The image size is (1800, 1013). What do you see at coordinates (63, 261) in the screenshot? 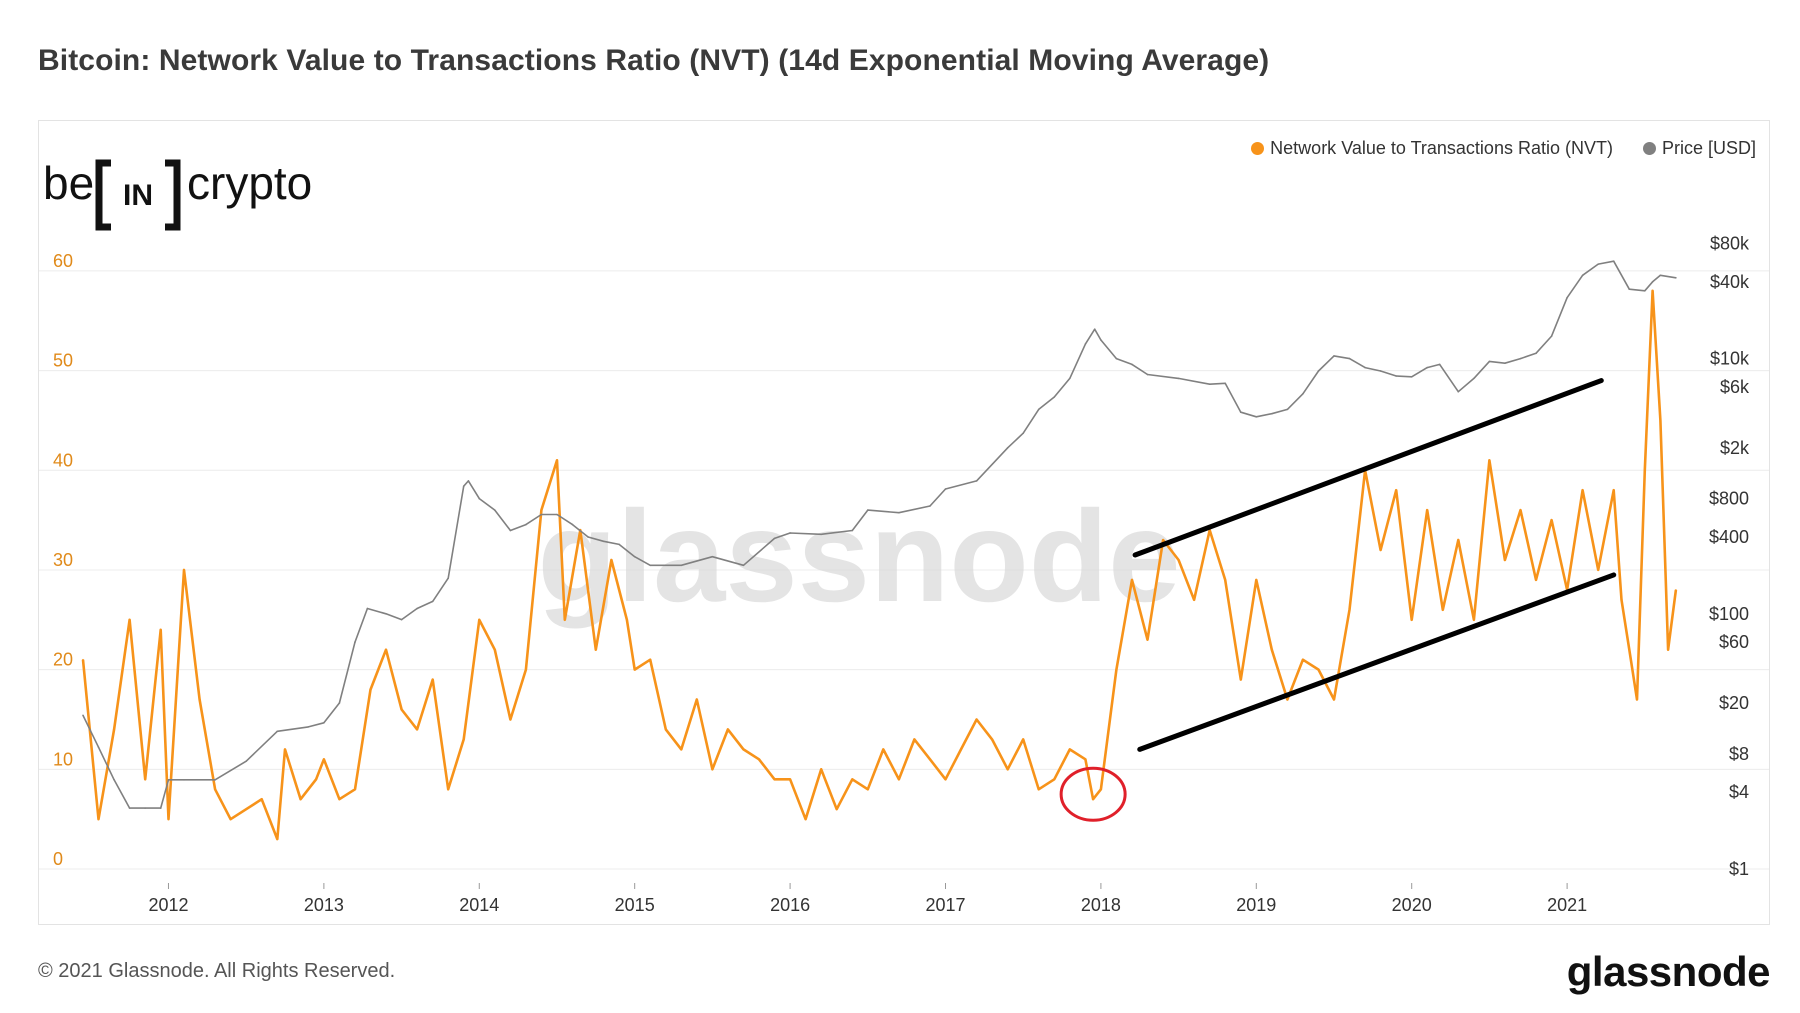
I see `y-left-tick-label: 60` at bounding box center [63, 261].